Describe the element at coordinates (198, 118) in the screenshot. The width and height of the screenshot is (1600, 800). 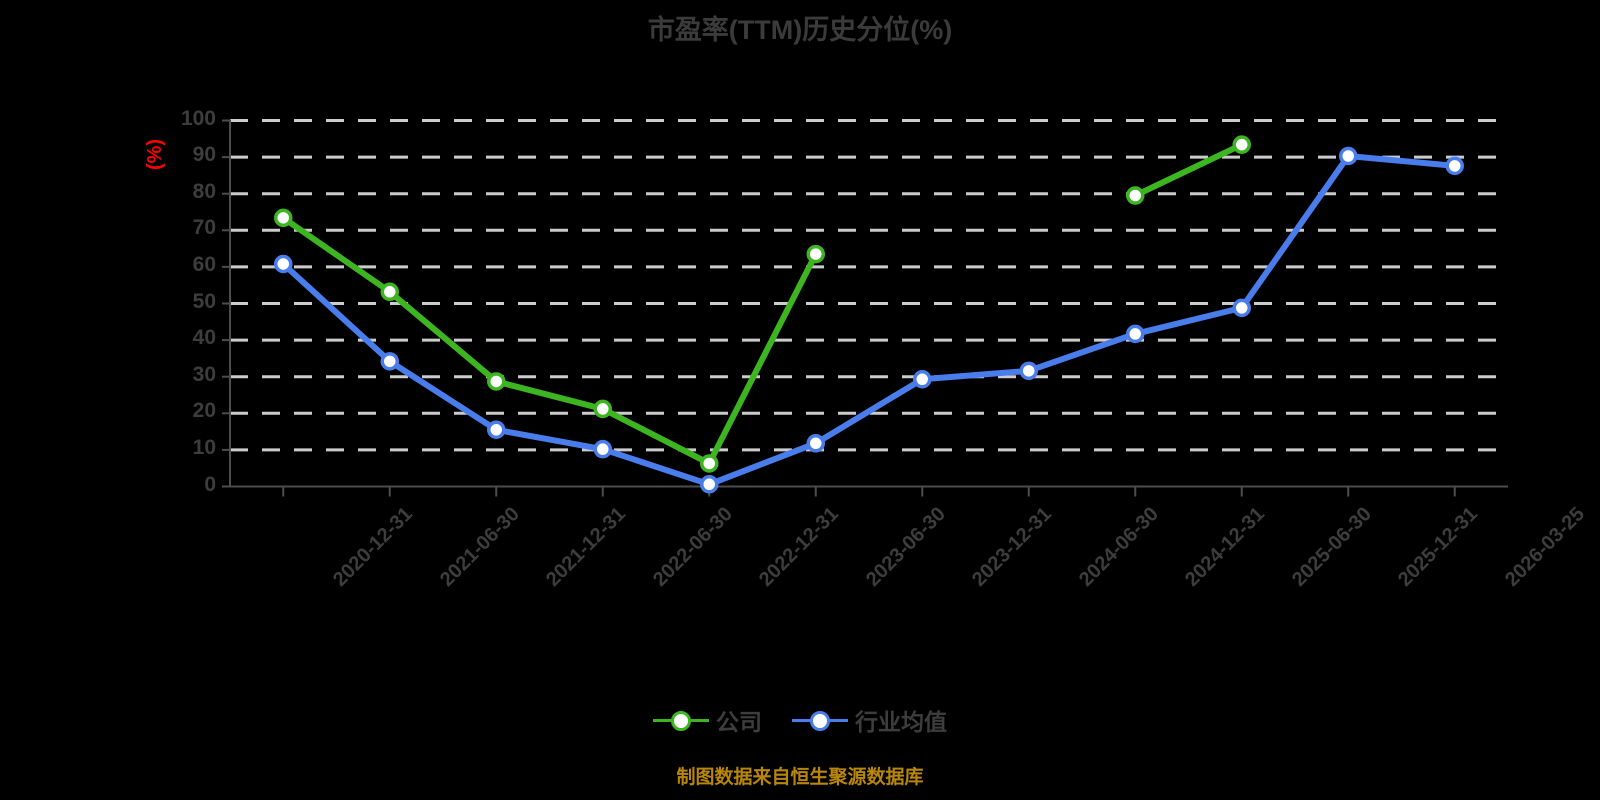
I see `y-axis-tick-label: 100` at that location.